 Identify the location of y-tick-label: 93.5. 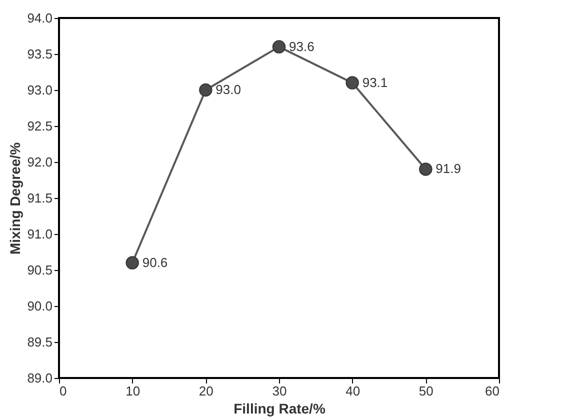
(39, 54).